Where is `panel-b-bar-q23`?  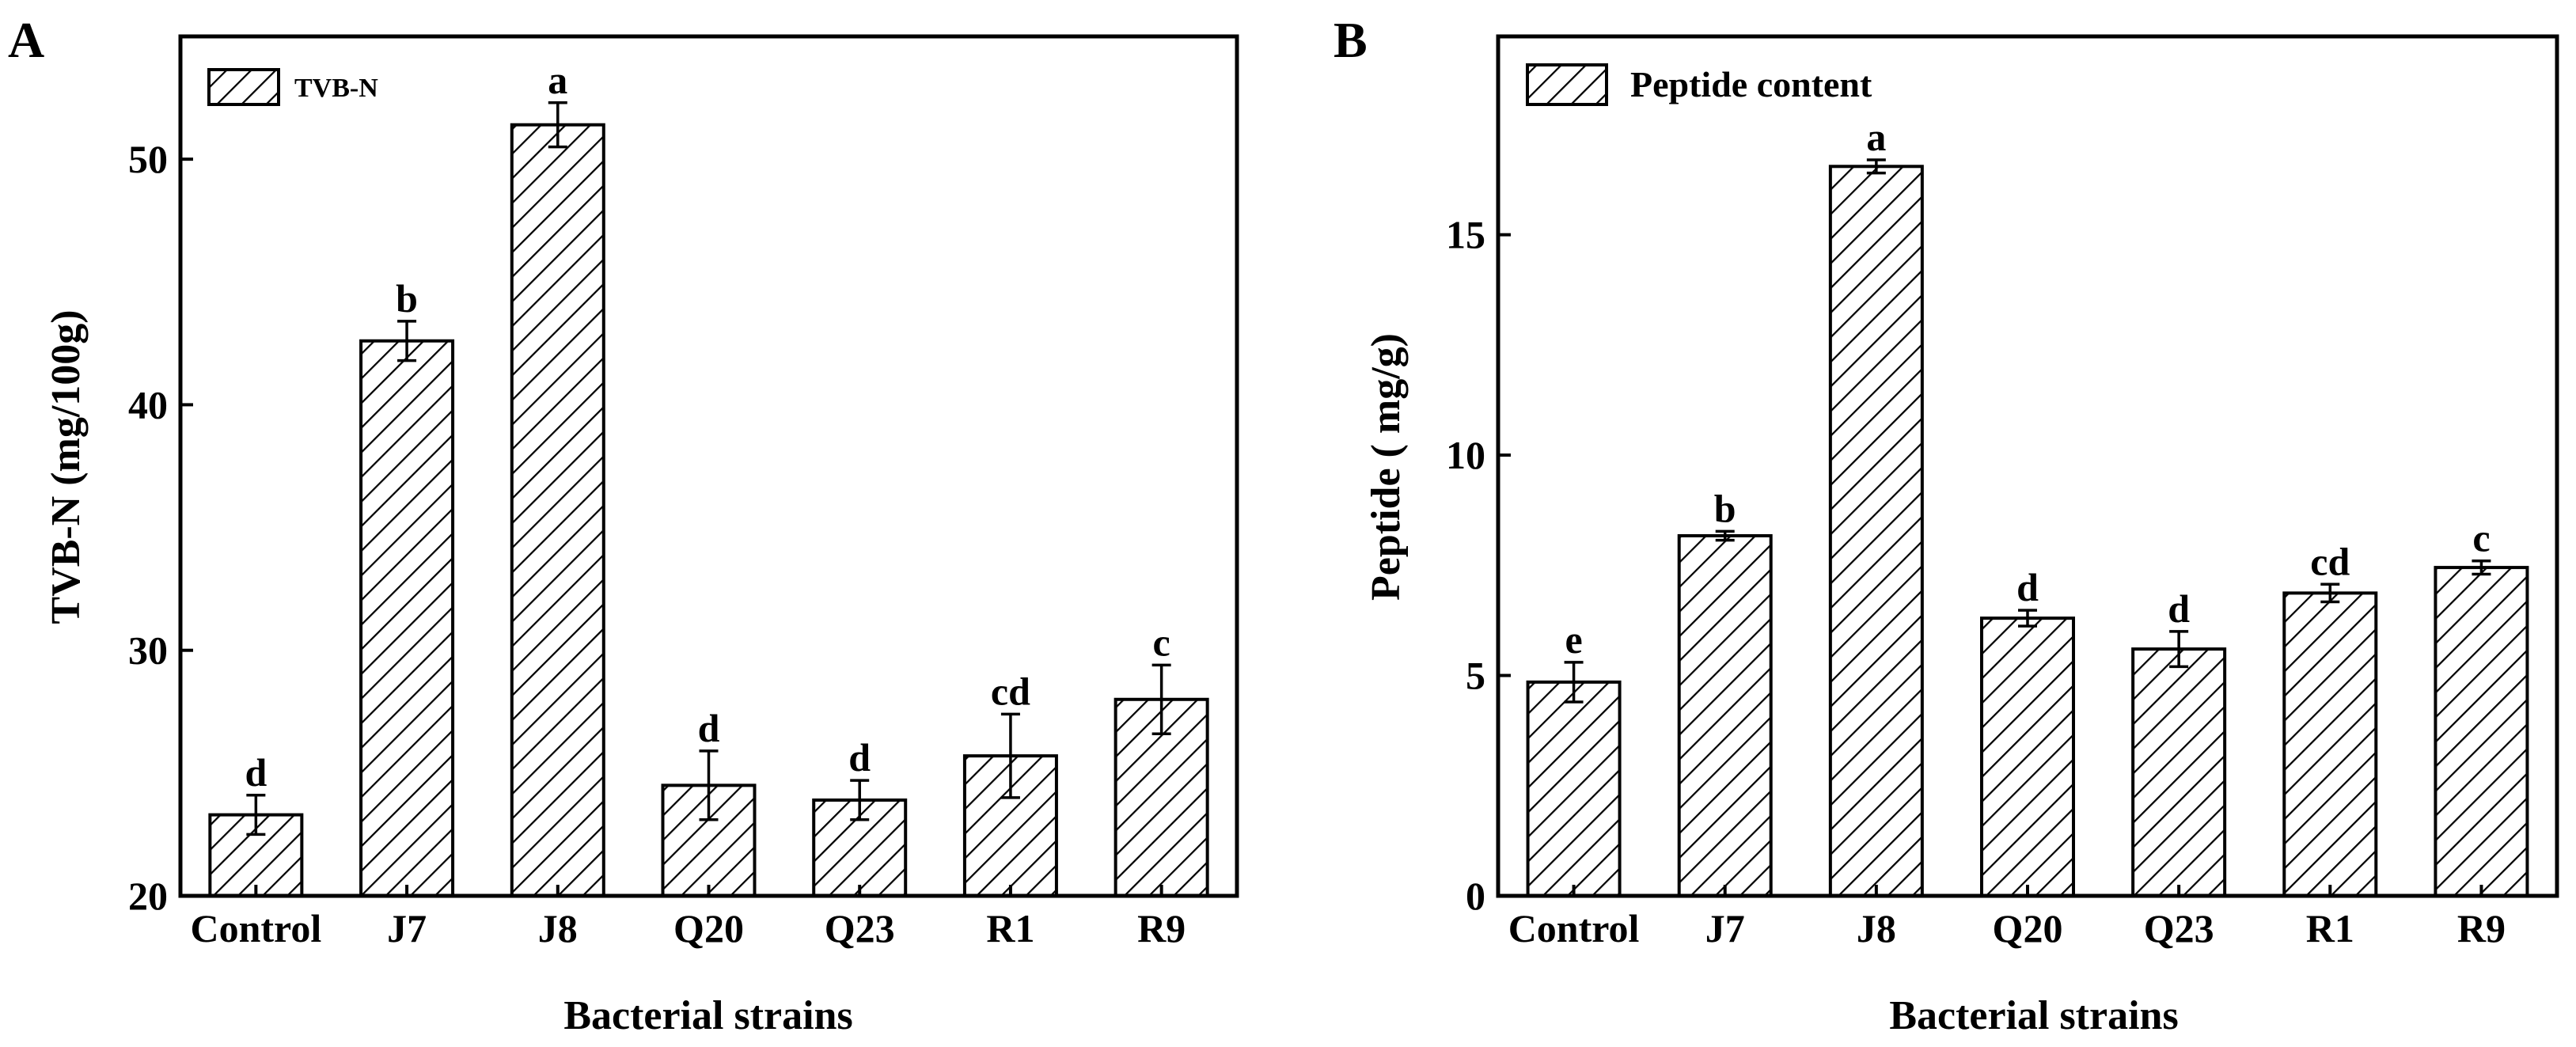
panel-b-bar-q23 is located at coordinates (2179, 772).